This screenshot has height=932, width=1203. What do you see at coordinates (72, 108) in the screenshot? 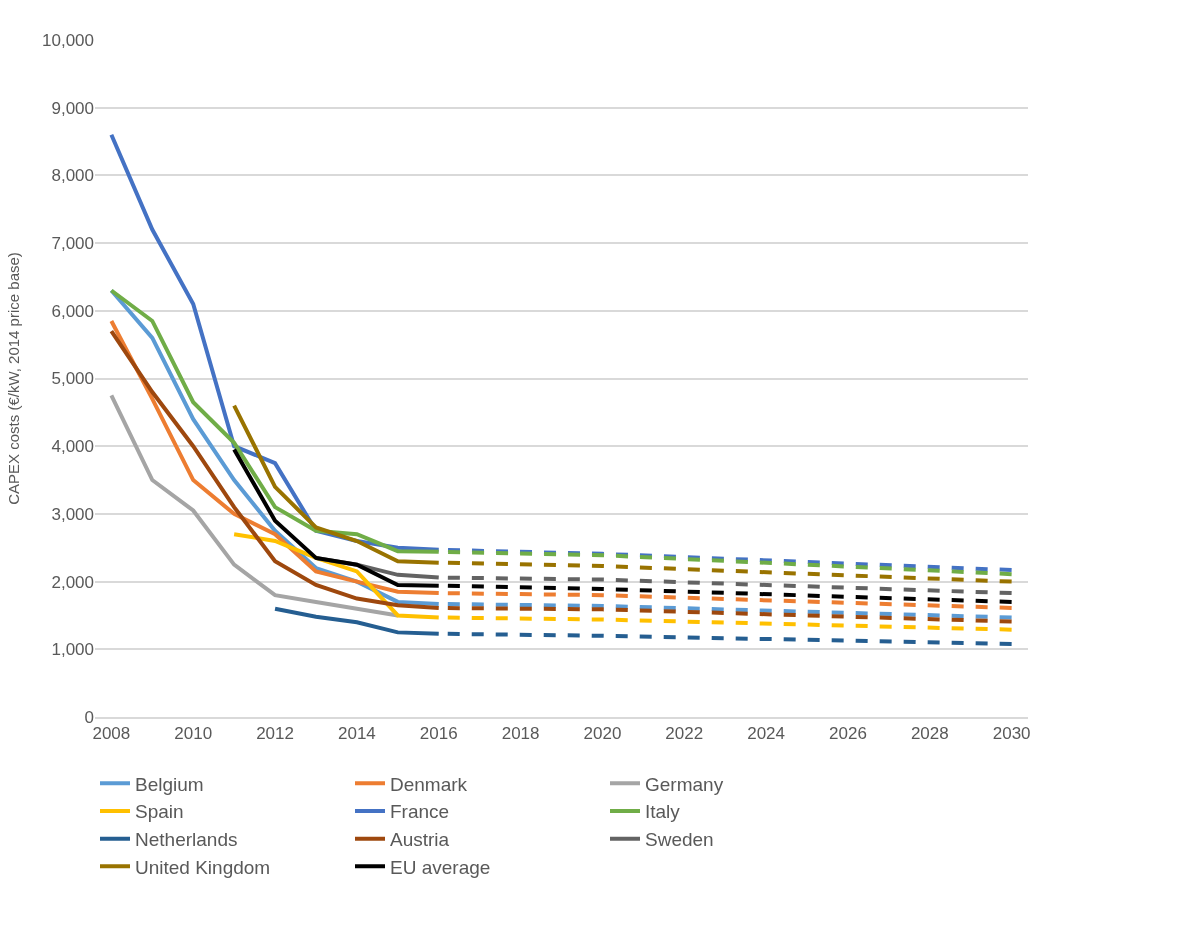
I see `y-tick-label: 9,000` at bounding box center [72, 108].